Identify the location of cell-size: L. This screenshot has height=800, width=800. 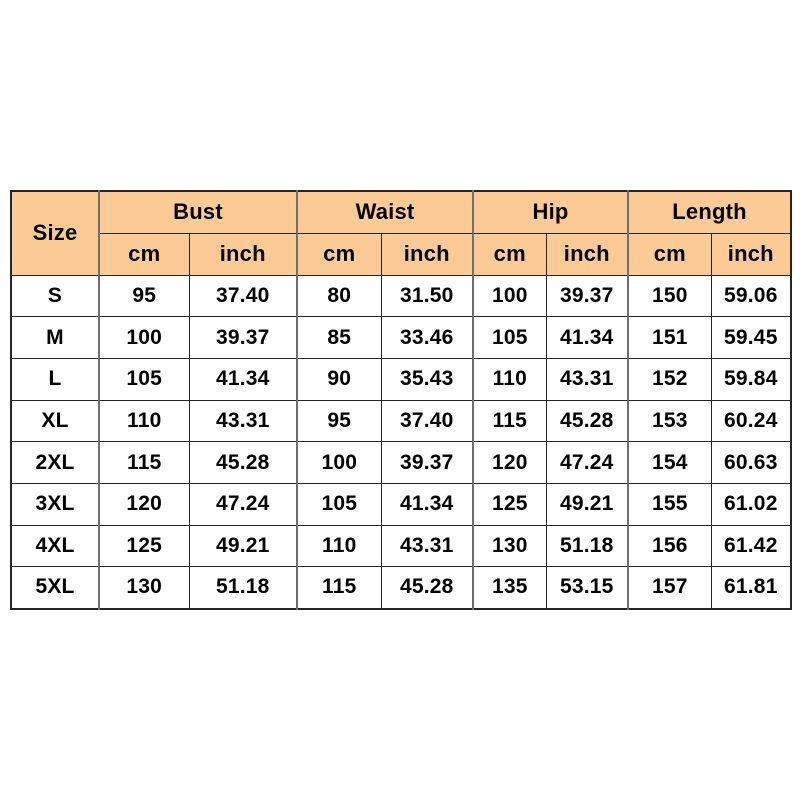
(55, 379).